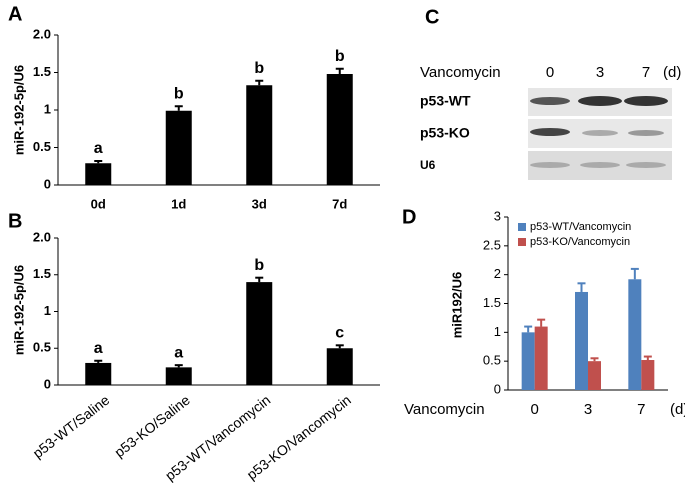 This screenshot has width=685, height=497. Describe the element at coordinates (445, 101) in the screenshot. I see `row-label: p53-WT` at that location.